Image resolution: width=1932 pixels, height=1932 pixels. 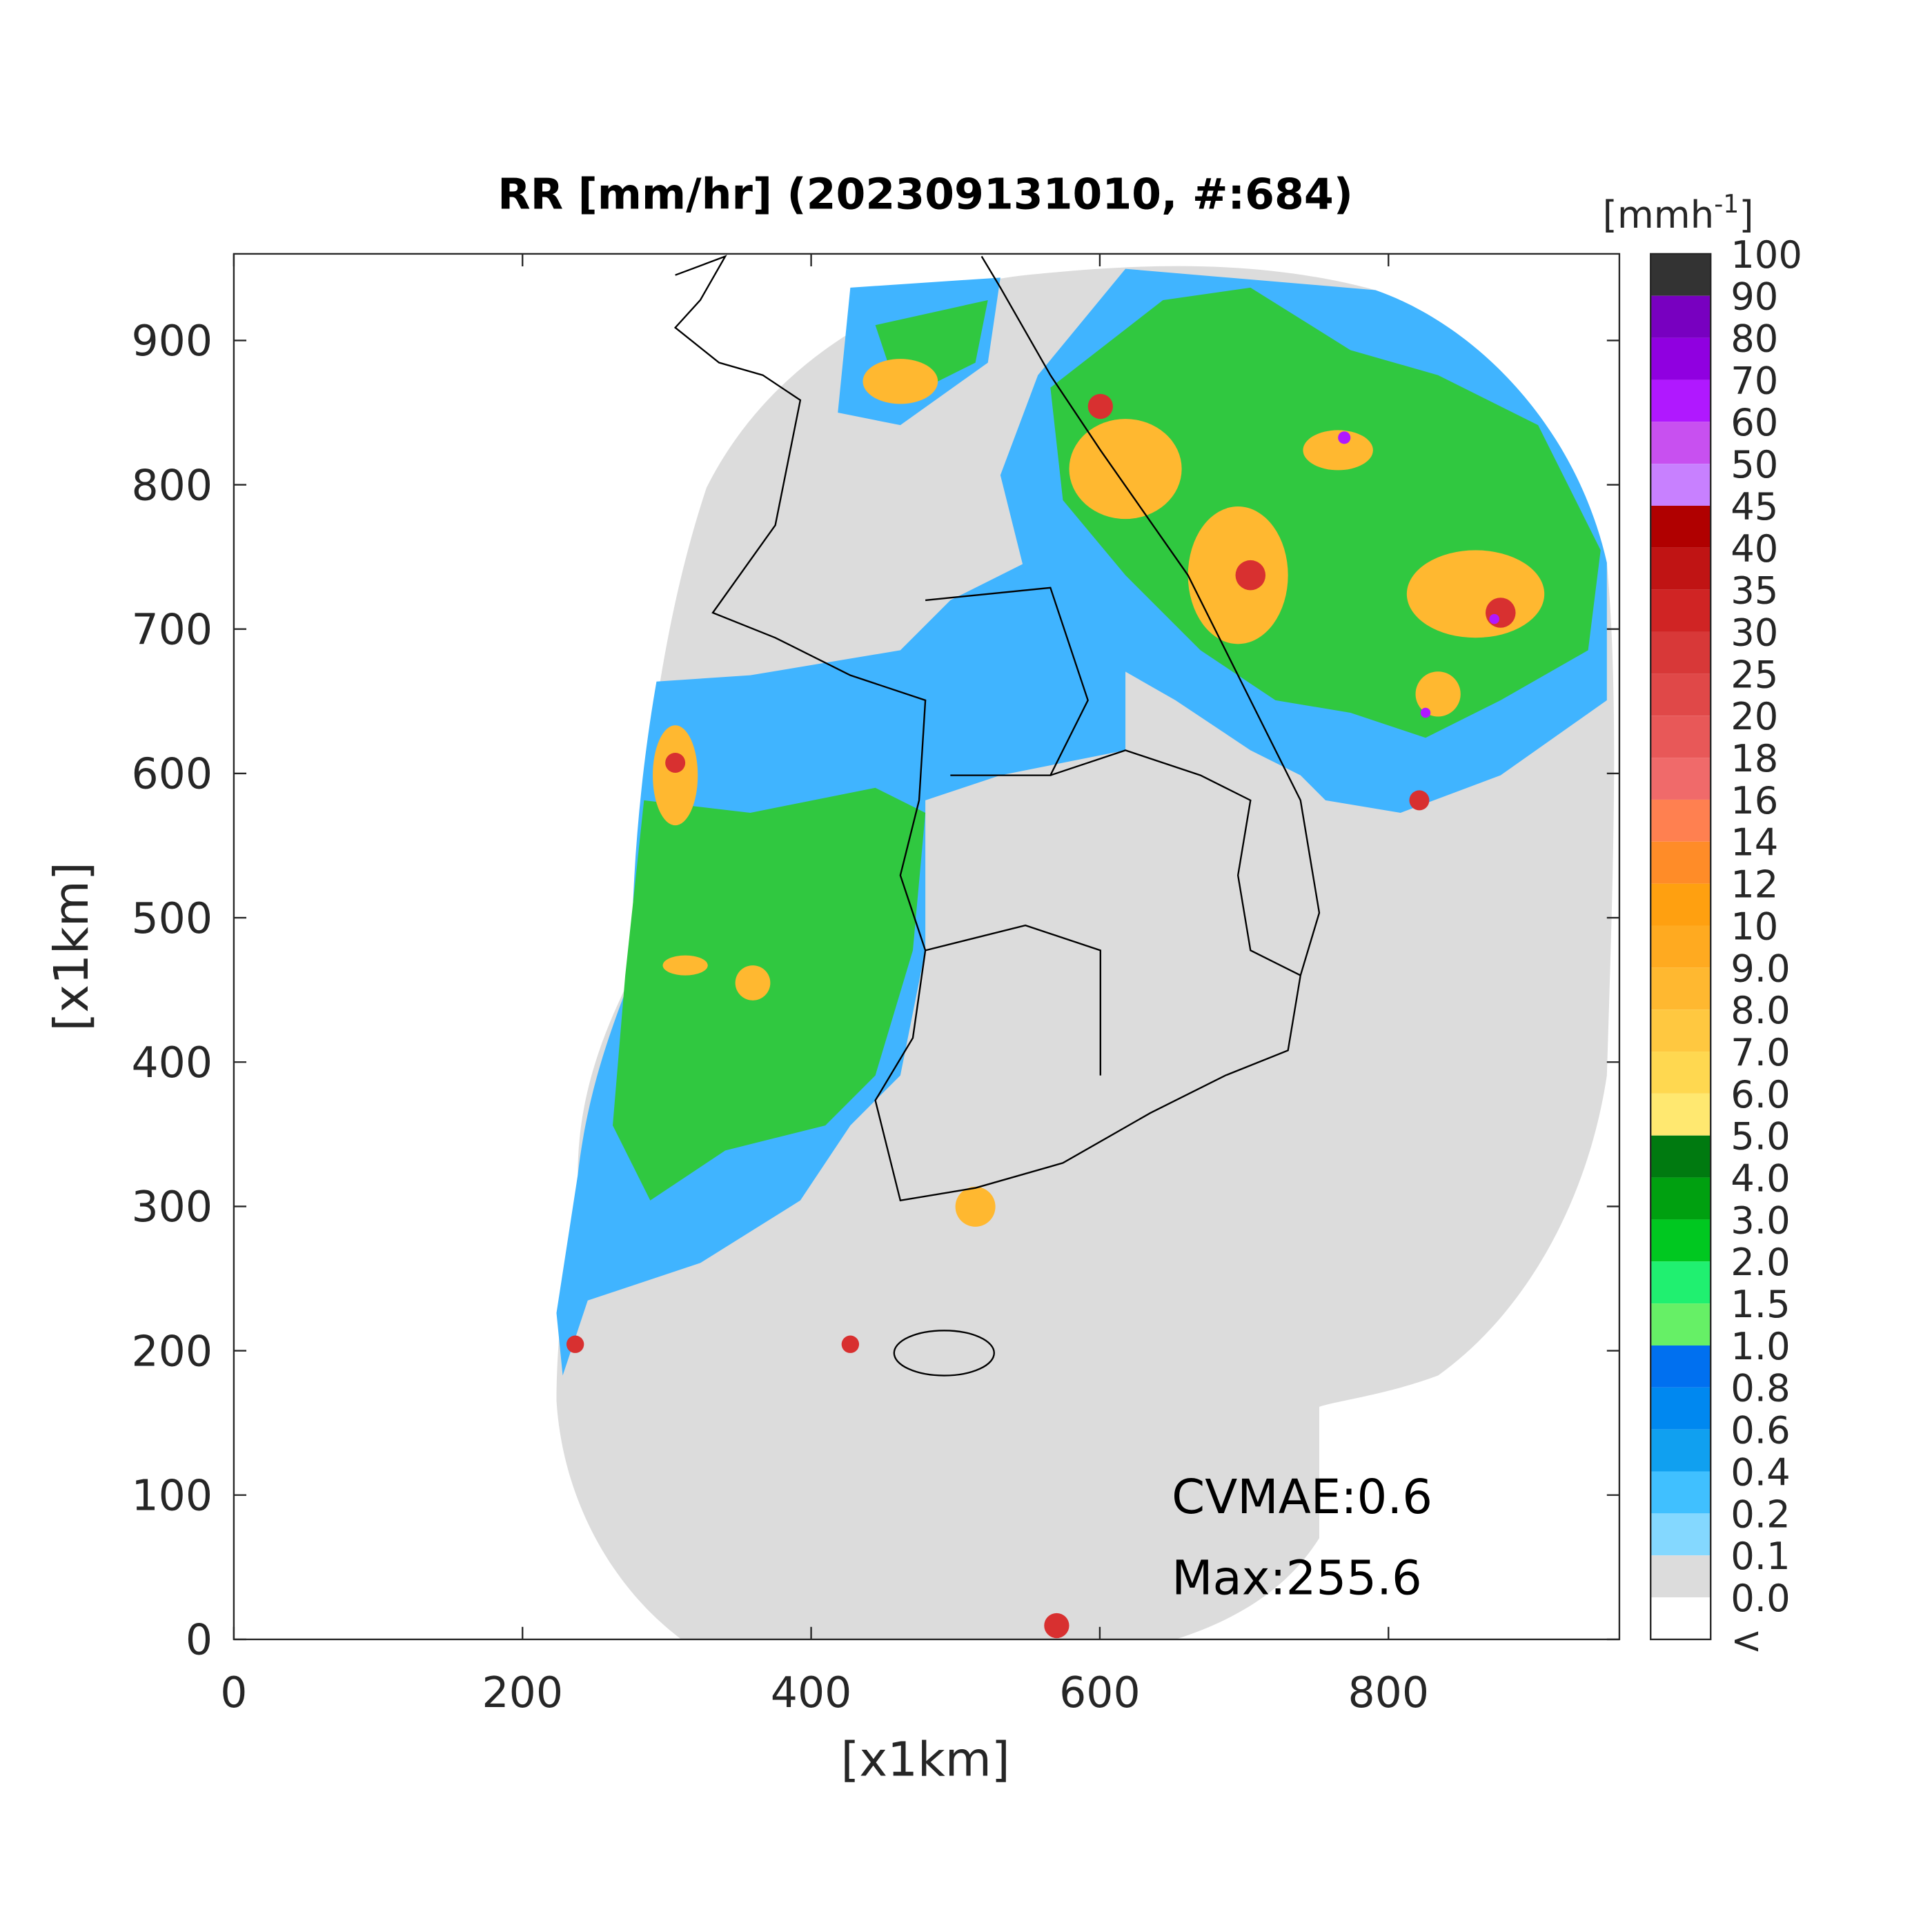 What do you see at coordinates (1754, 885) in the screenshot?
I see `colorbar-label: 12` at bounding box center [1754, 885].